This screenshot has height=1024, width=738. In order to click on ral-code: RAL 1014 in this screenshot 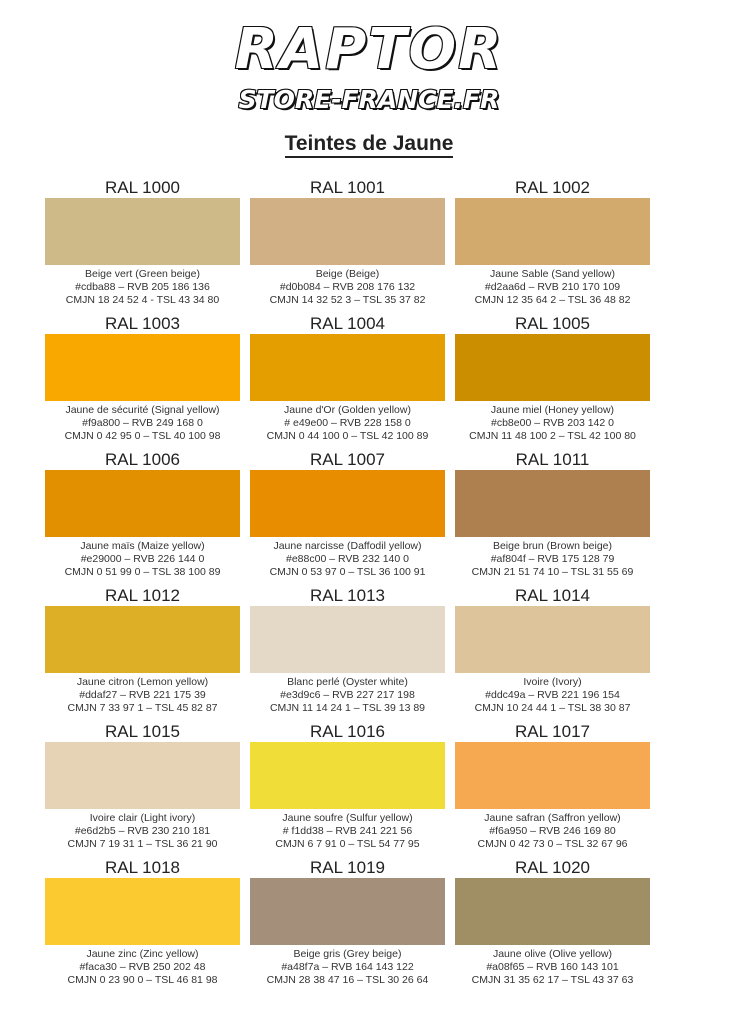, I will do `click(552, 595)`.